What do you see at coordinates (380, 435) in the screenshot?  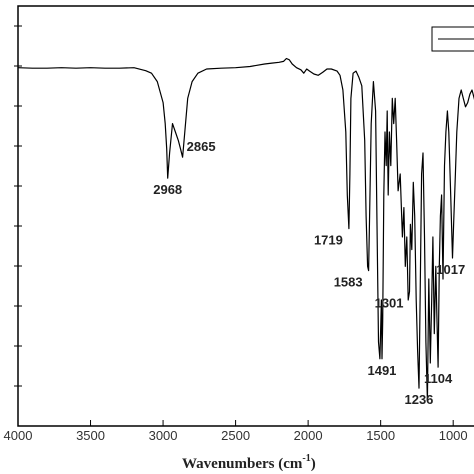 I see `x-tick-label: 1500` at bounding box center [380, 435].